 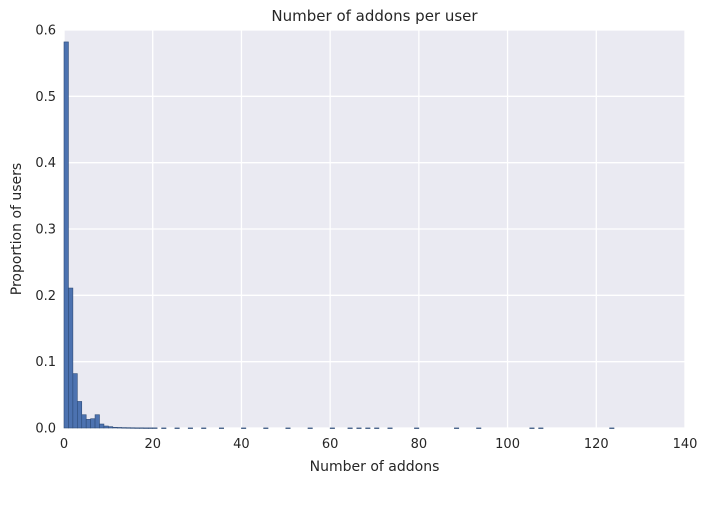 I want to click on x-tick-label-0: 0, so click(x=64, y=444).